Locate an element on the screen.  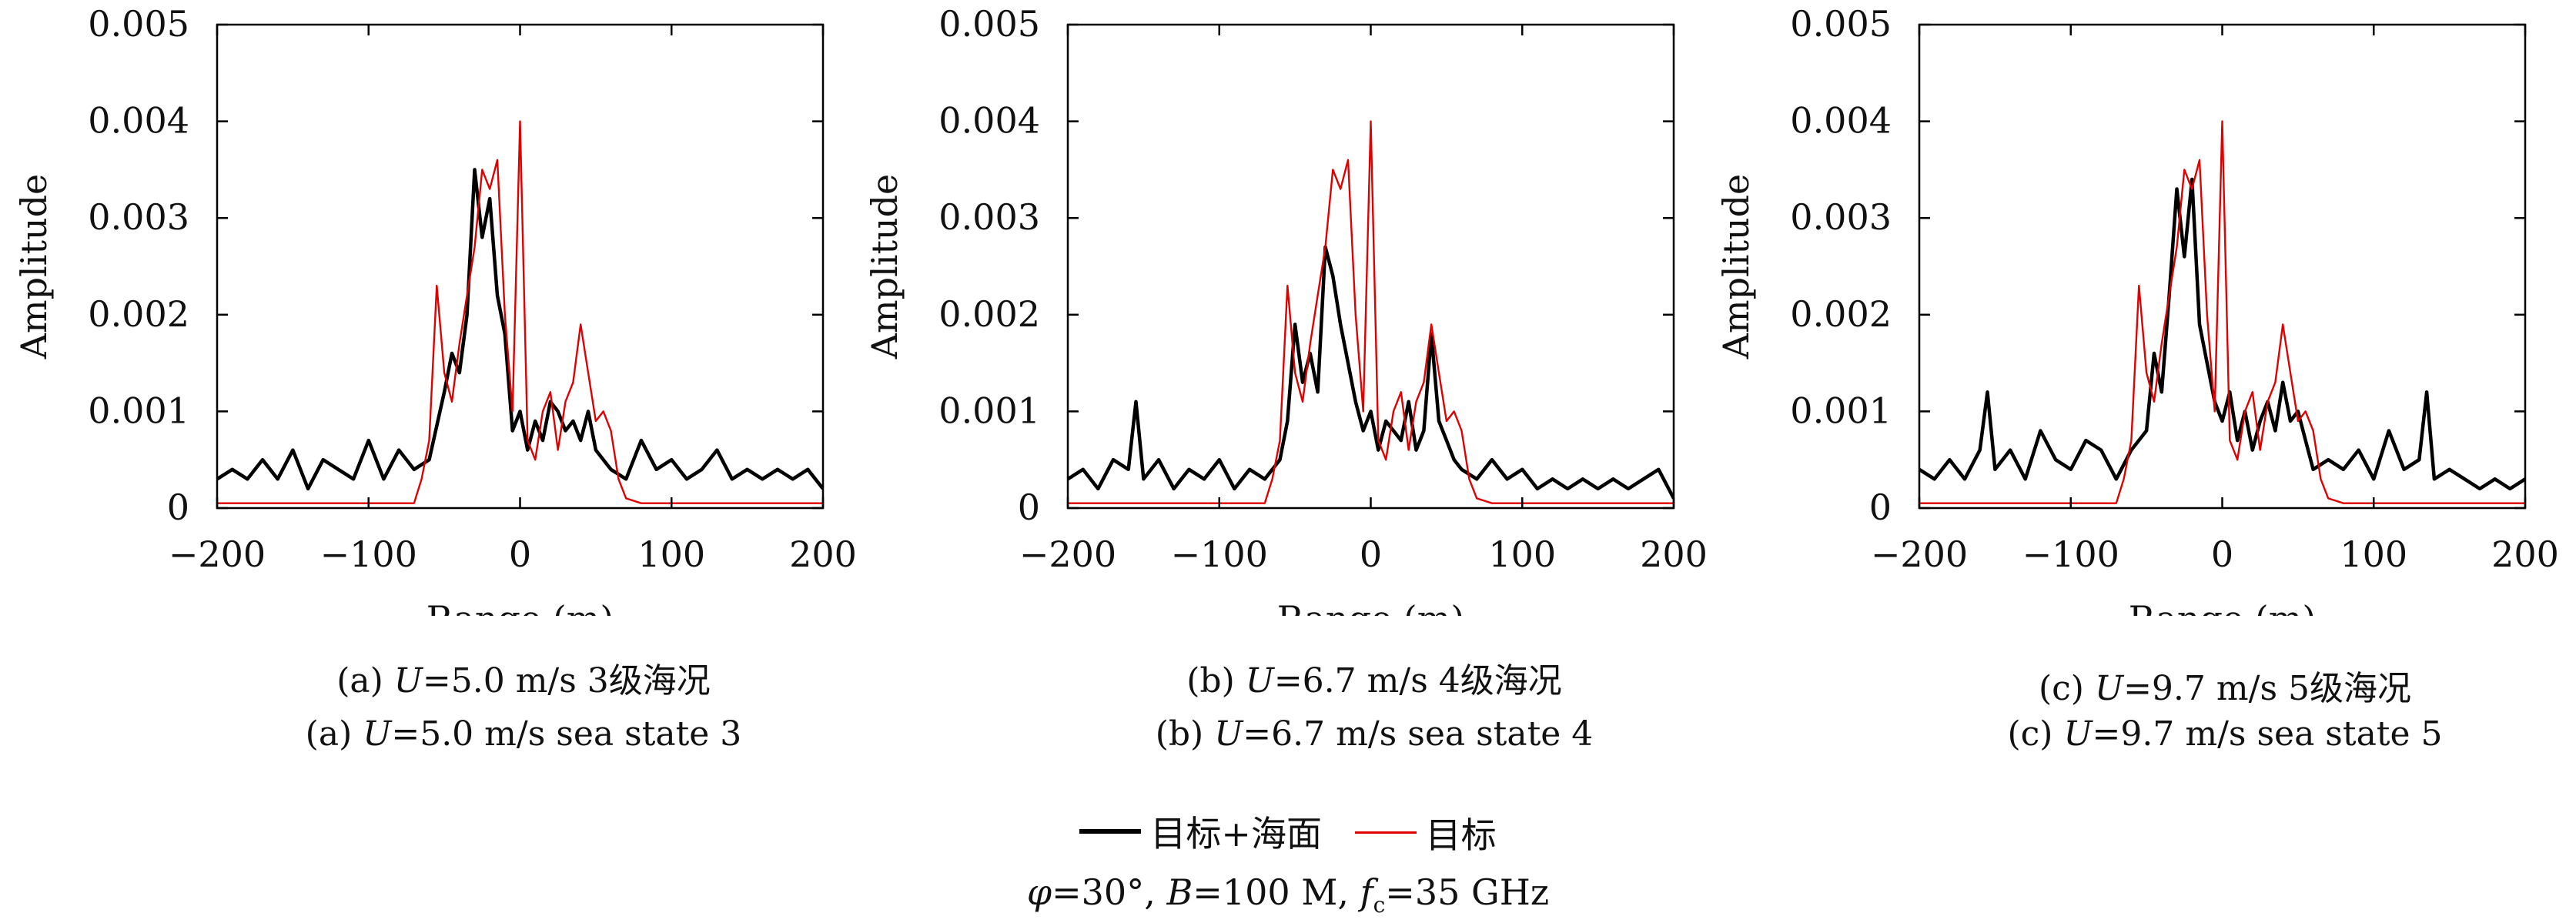
x-tick-label-a-1: −100 is located at coordinates (369, 554).